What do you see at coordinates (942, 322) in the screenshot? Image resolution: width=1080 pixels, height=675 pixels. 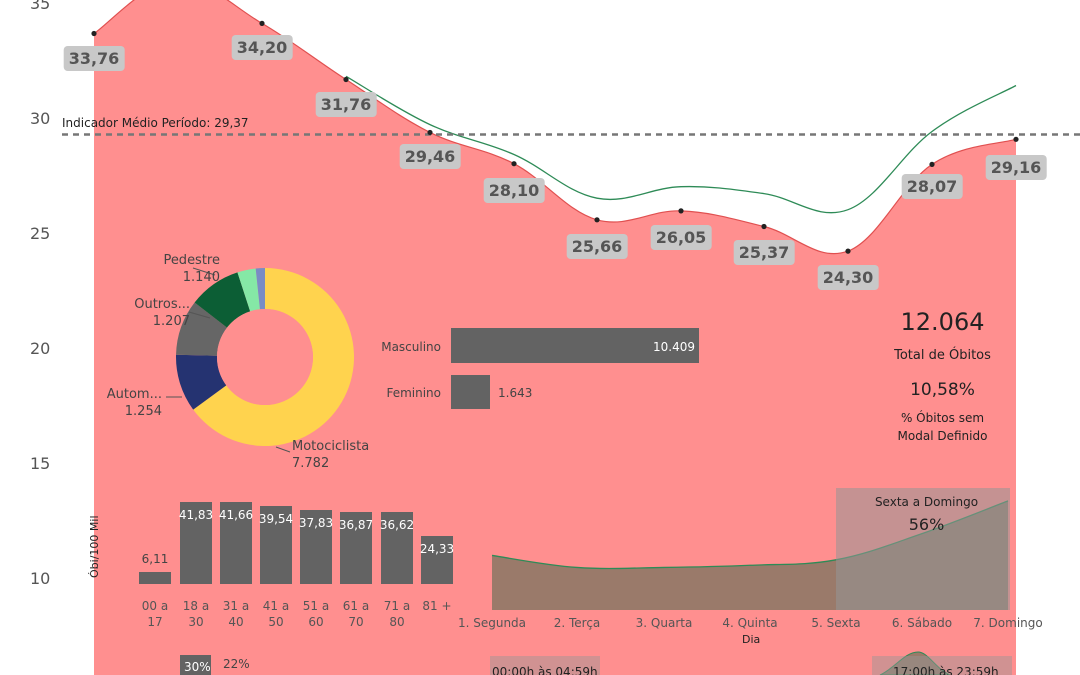 I see `kpi-total-obitos-value: 12.064` at bounding box center [942, 322].